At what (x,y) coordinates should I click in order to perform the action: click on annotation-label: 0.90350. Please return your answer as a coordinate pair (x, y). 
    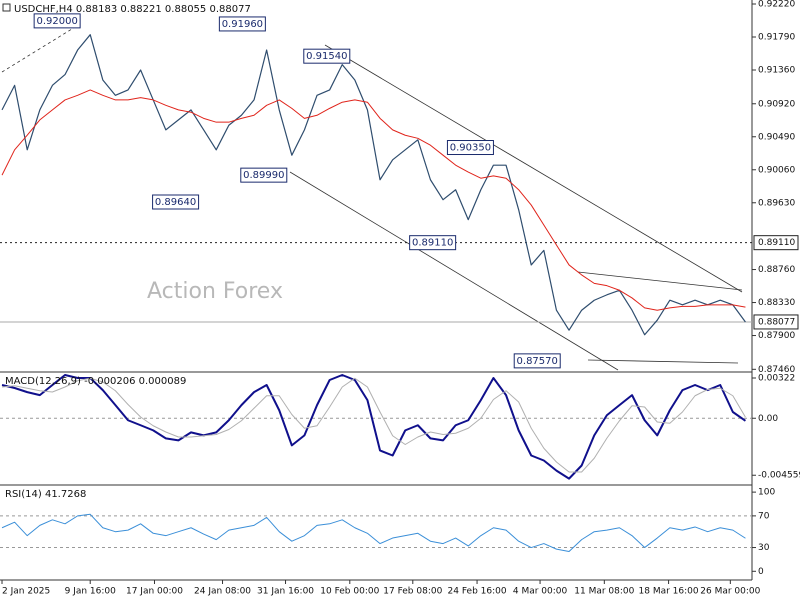
    Looking at the image, I should click on (470, 148).